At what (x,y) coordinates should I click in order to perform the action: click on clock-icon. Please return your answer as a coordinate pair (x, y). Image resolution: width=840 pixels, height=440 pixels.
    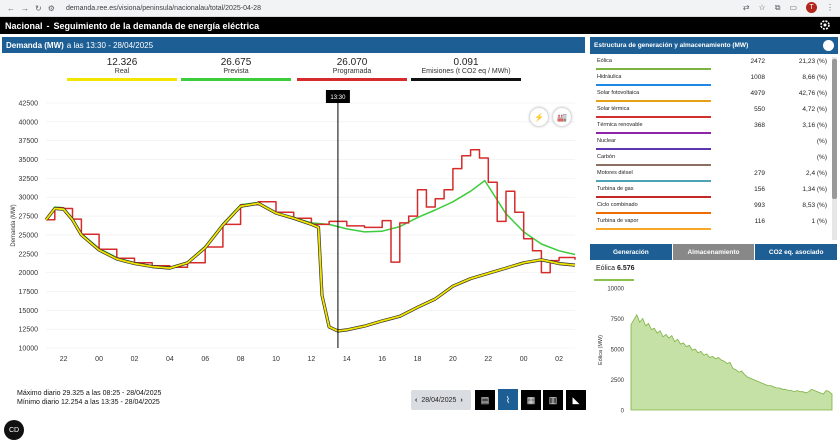
    Looking at the image, I should click on (828, 45).